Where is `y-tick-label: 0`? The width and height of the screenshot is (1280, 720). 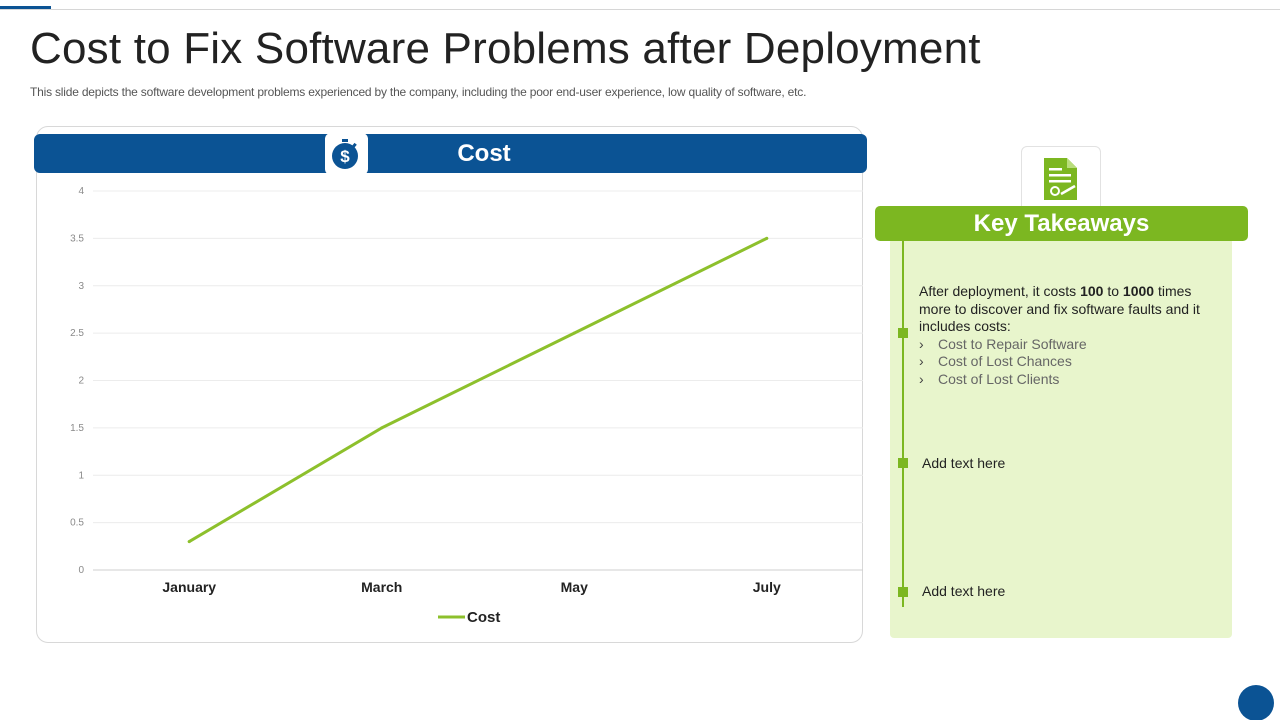 y-tick-label: 0 is located at coordinates (81, 570).